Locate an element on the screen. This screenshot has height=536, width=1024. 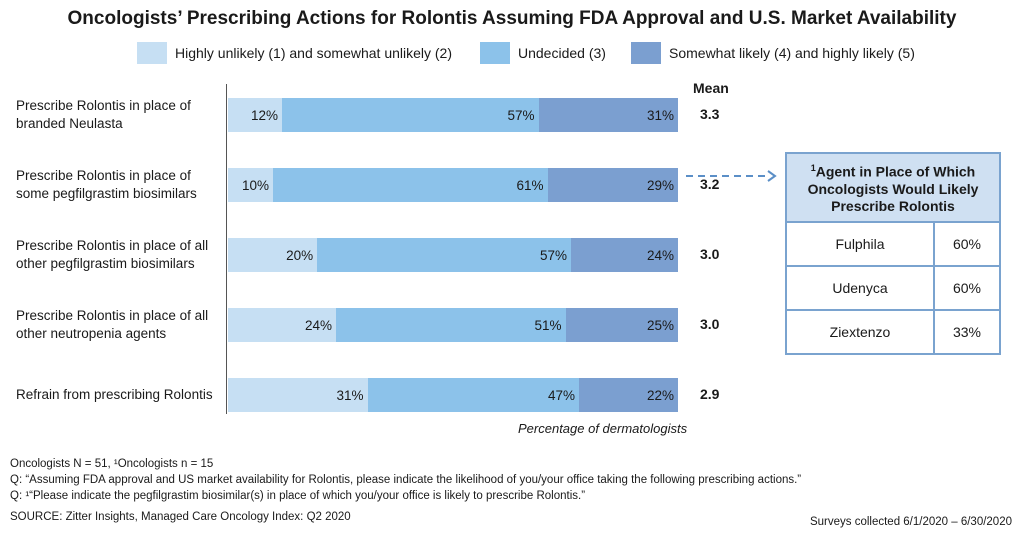
data-label: 47% is located at coordinates (561, 395).